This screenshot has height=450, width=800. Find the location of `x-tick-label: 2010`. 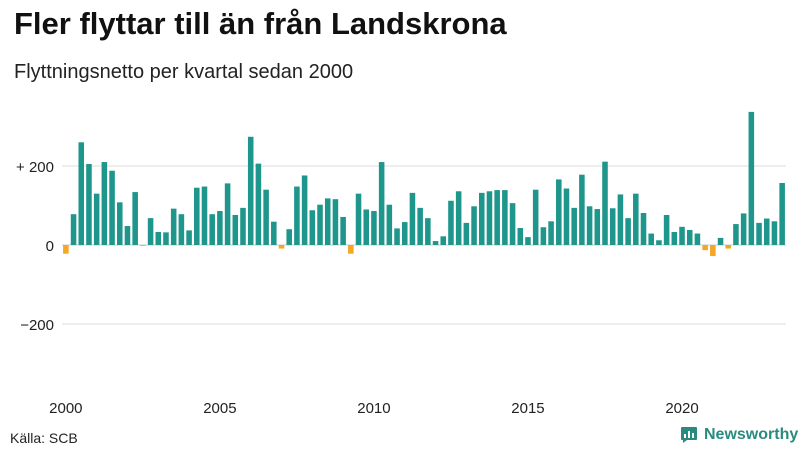

x-tick-label: 2010 is located at coordinates (373, 408).